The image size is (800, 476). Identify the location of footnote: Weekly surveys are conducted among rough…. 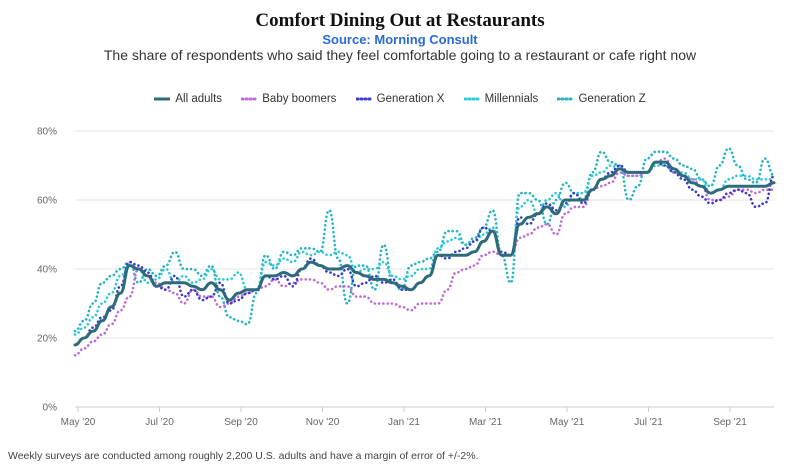
(243, 456).